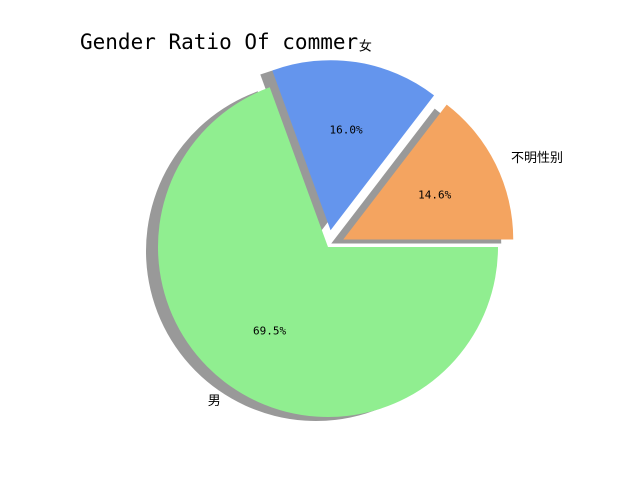 Image resolution: width=640 pixels, height=480 pixels. I want to click on slice-label-male: 男, so click(214, 401).